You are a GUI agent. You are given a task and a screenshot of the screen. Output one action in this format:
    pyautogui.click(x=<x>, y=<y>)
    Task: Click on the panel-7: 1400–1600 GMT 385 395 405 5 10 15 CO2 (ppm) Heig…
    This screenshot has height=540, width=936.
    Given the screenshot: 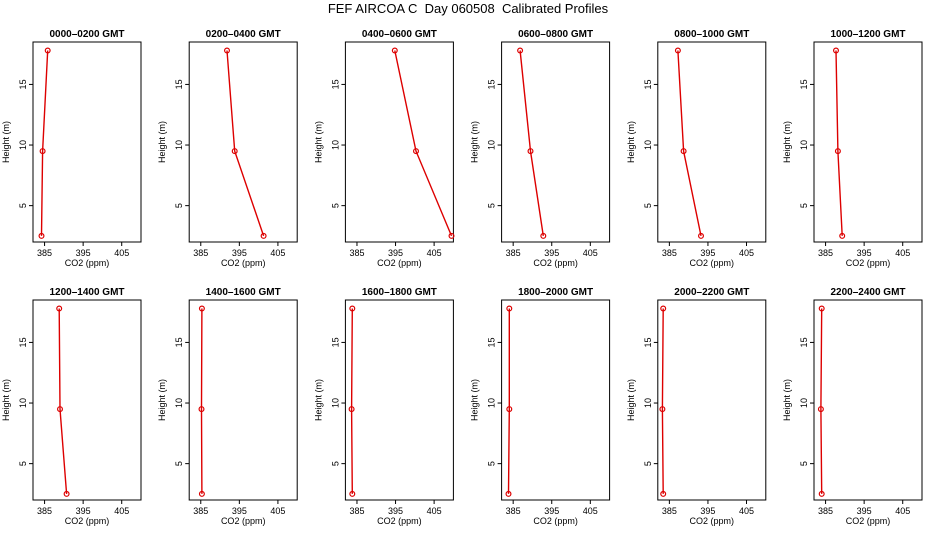 What is the action you would take?
    pyautogui.click(x=227, y=406)
    